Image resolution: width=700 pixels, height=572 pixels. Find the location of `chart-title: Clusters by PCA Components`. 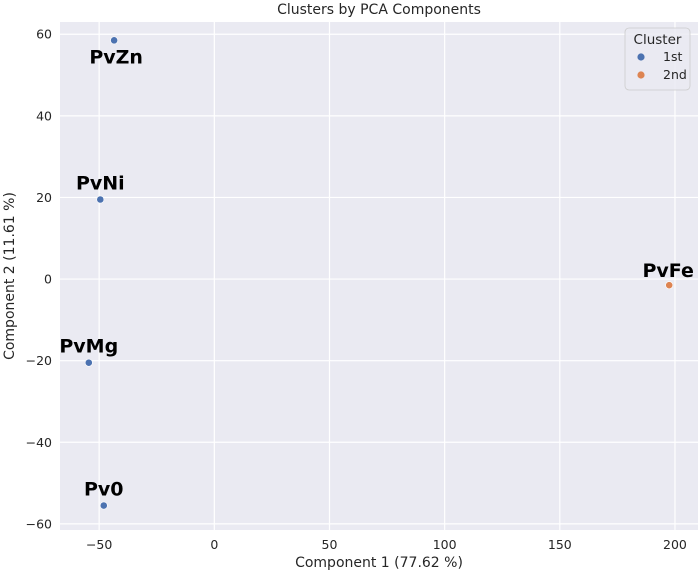

chart-title: Clusters by PCA Components is located at coordinates (379, 10).